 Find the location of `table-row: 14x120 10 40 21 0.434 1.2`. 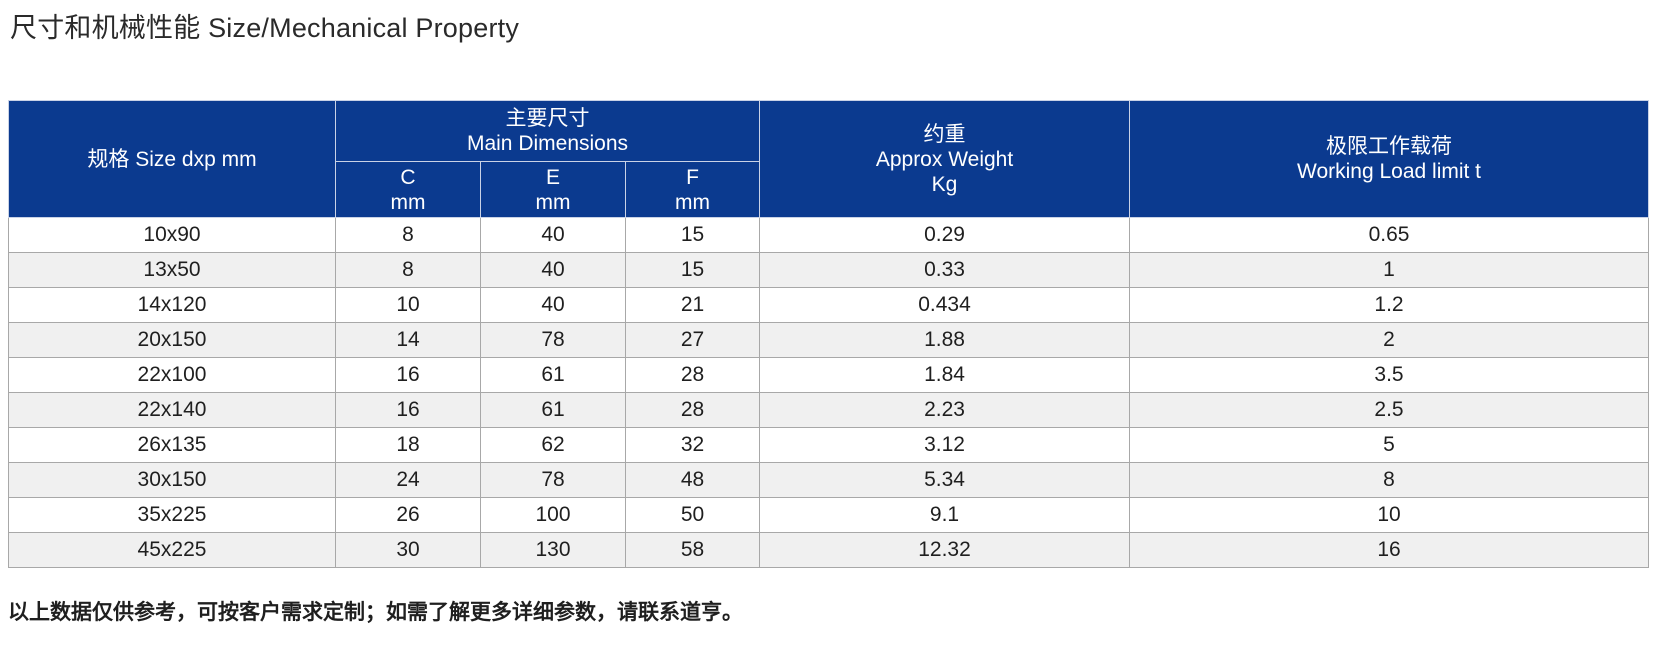

table-row: 14x120 10 40 21 0.434 1.2 is located at coordinates (829, 305).